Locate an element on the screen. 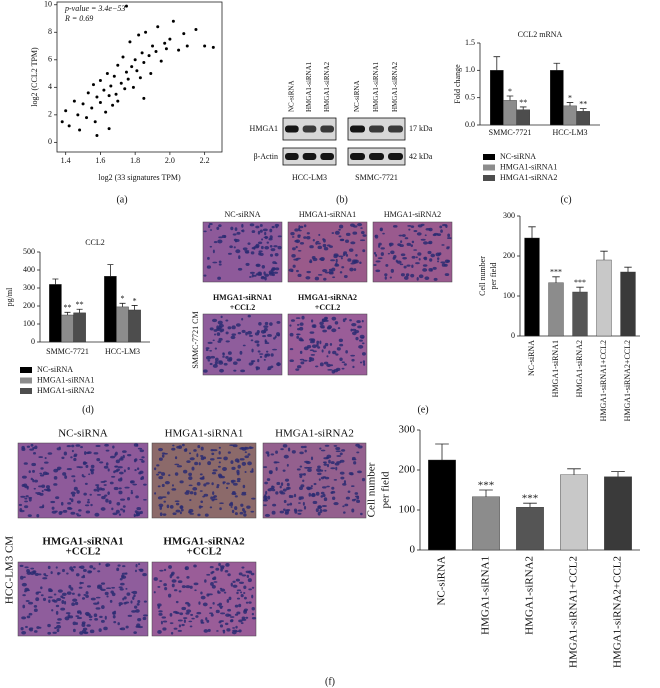  significance: * is located at coordinates (570, 97).